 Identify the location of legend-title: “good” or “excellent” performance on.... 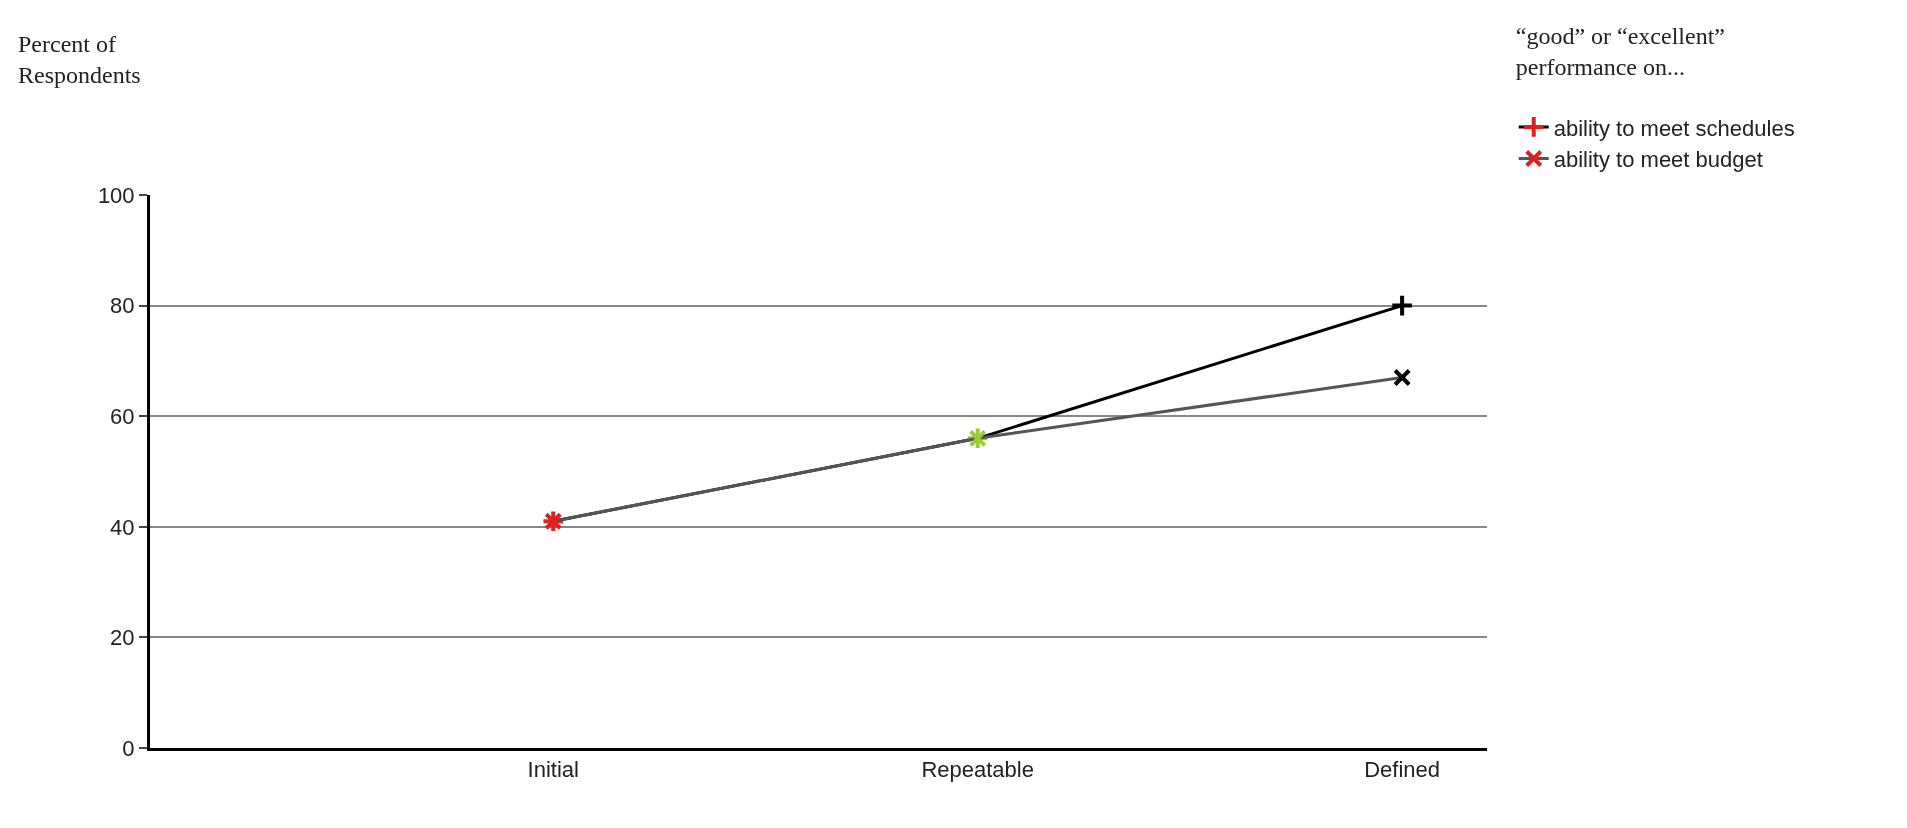
(1620, 51).